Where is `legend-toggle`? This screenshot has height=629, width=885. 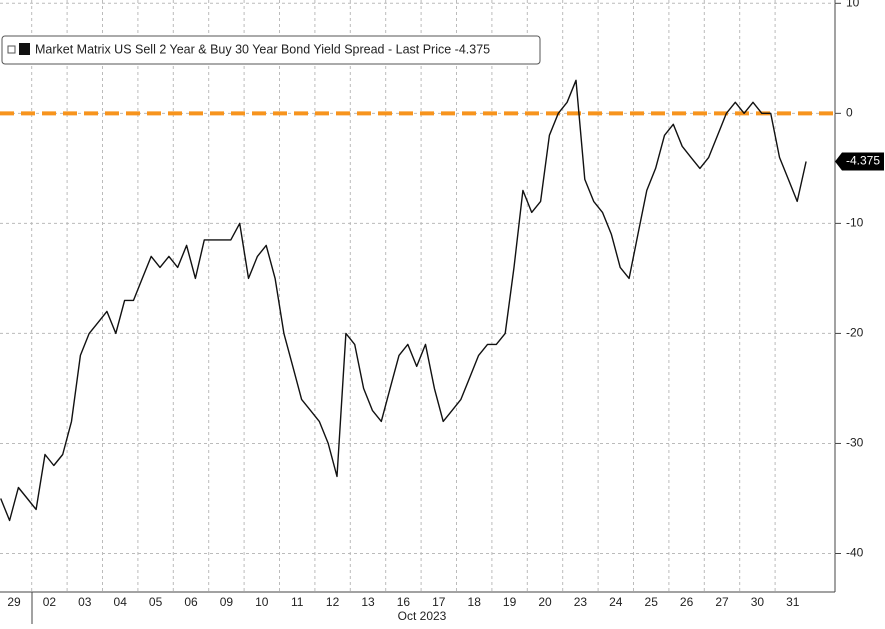
legend-toggle is located at coordinates (11, 49).